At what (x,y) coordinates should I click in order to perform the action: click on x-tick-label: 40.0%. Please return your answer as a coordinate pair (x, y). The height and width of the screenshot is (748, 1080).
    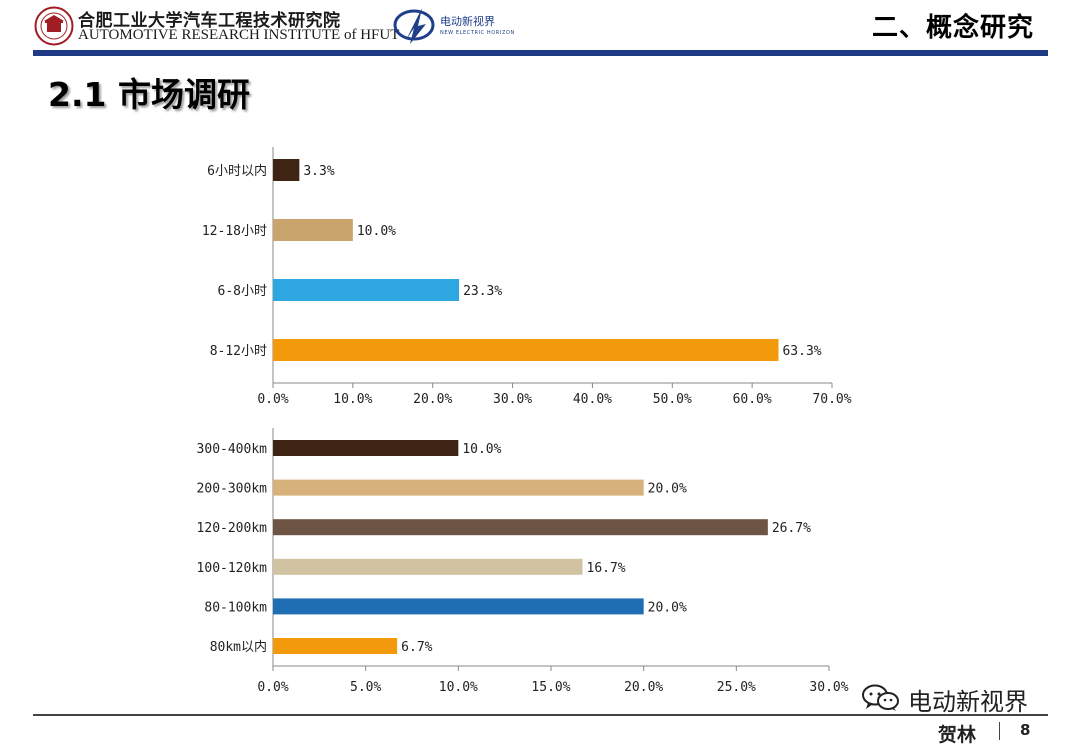
    Looking at the image, I should click on (592, 399).